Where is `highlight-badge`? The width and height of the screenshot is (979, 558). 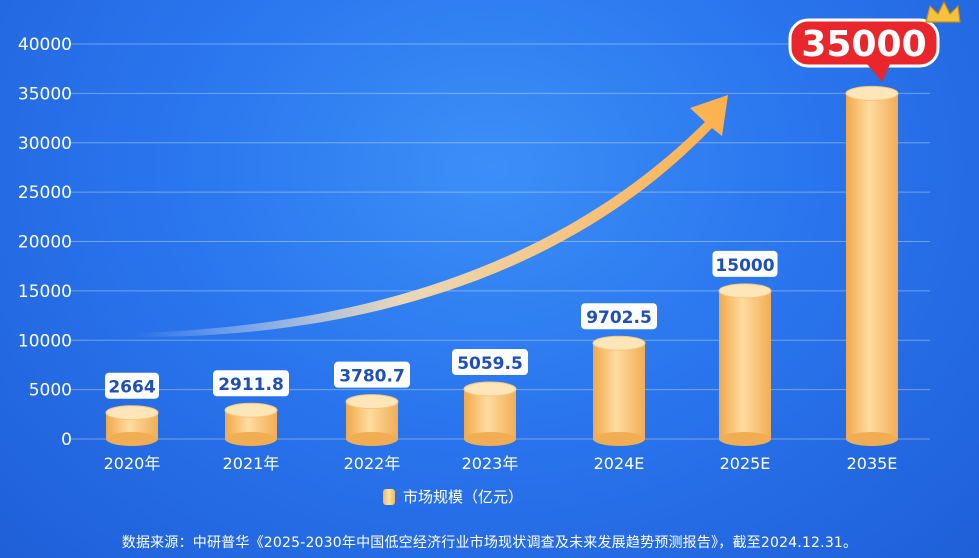
highlight-badge is located at coordinates (864, 43).